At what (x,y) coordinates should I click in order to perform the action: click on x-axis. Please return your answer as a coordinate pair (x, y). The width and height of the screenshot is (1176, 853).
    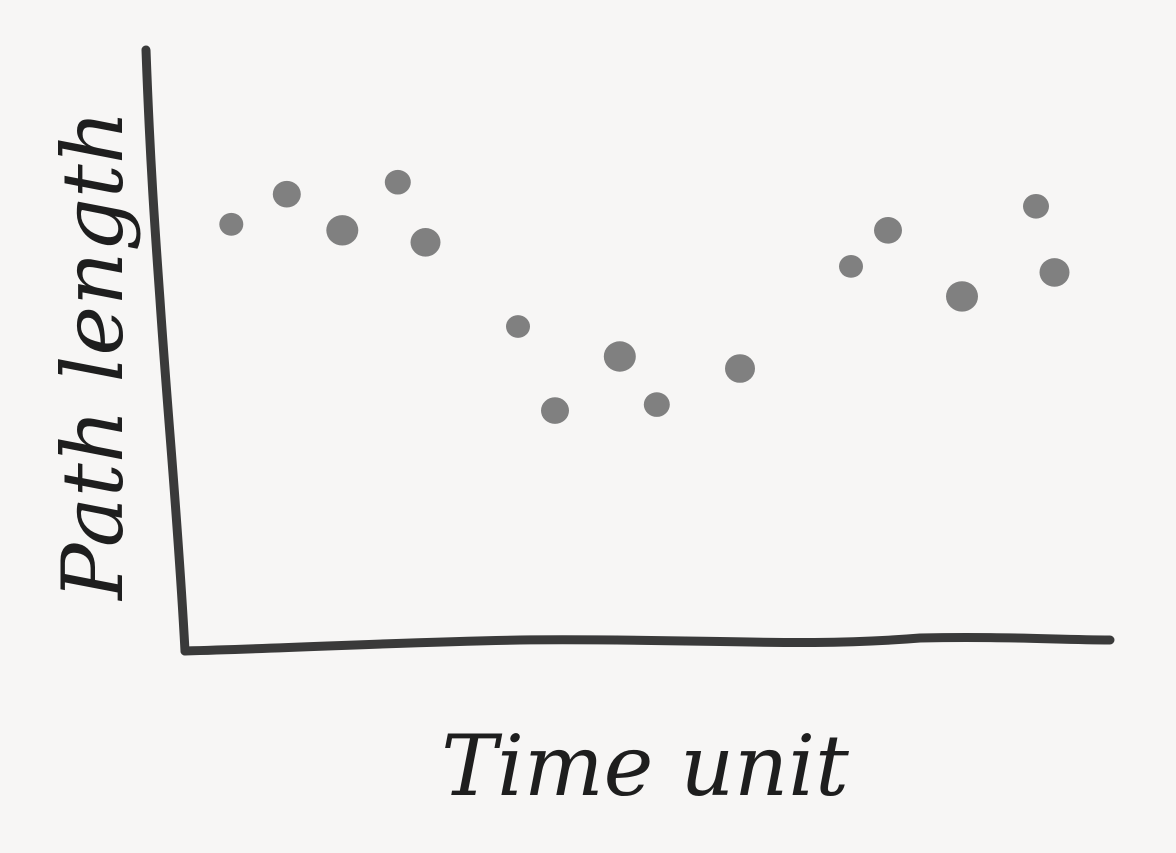
    Looking at the image, I should click on (647, 644).